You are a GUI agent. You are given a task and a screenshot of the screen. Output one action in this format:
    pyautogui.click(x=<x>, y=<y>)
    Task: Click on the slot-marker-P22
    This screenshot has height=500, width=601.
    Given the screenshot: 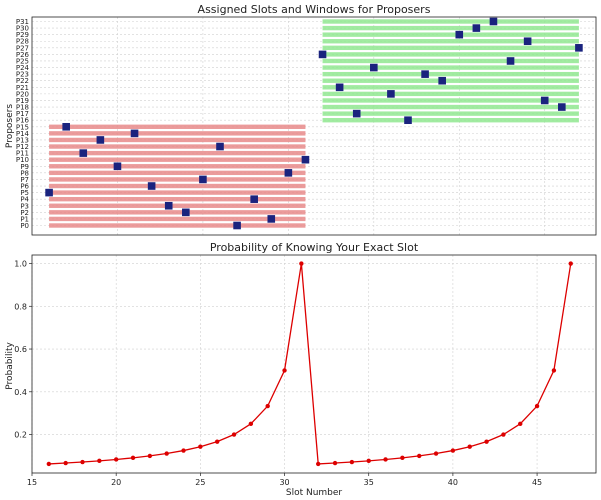 What is the action you would take?
    pyautogui.click(x=442, y=80)
    